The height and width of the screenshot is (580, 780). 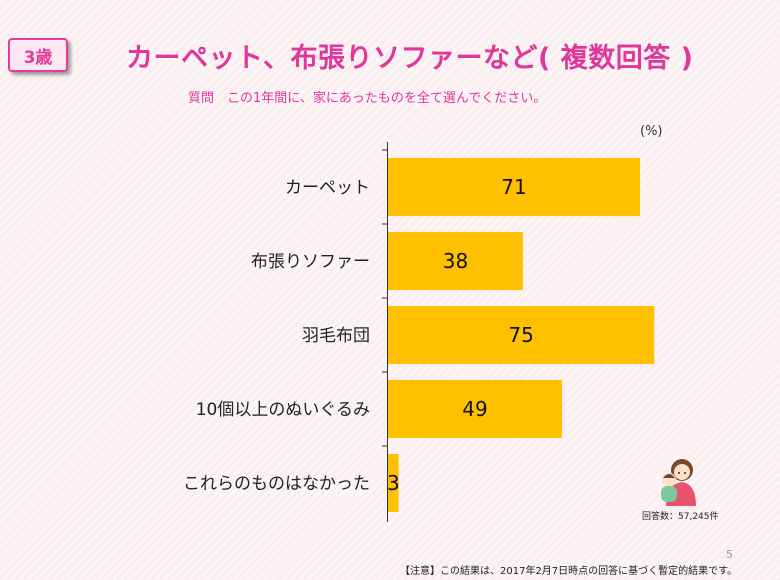 What do you see at coordinates (569, 571) in the screenshot?
I see `footnote: 【注意】この結果は、2017年2月7日時点の回答に基づく暫定的結果です。` at bounding box center [569, 571].